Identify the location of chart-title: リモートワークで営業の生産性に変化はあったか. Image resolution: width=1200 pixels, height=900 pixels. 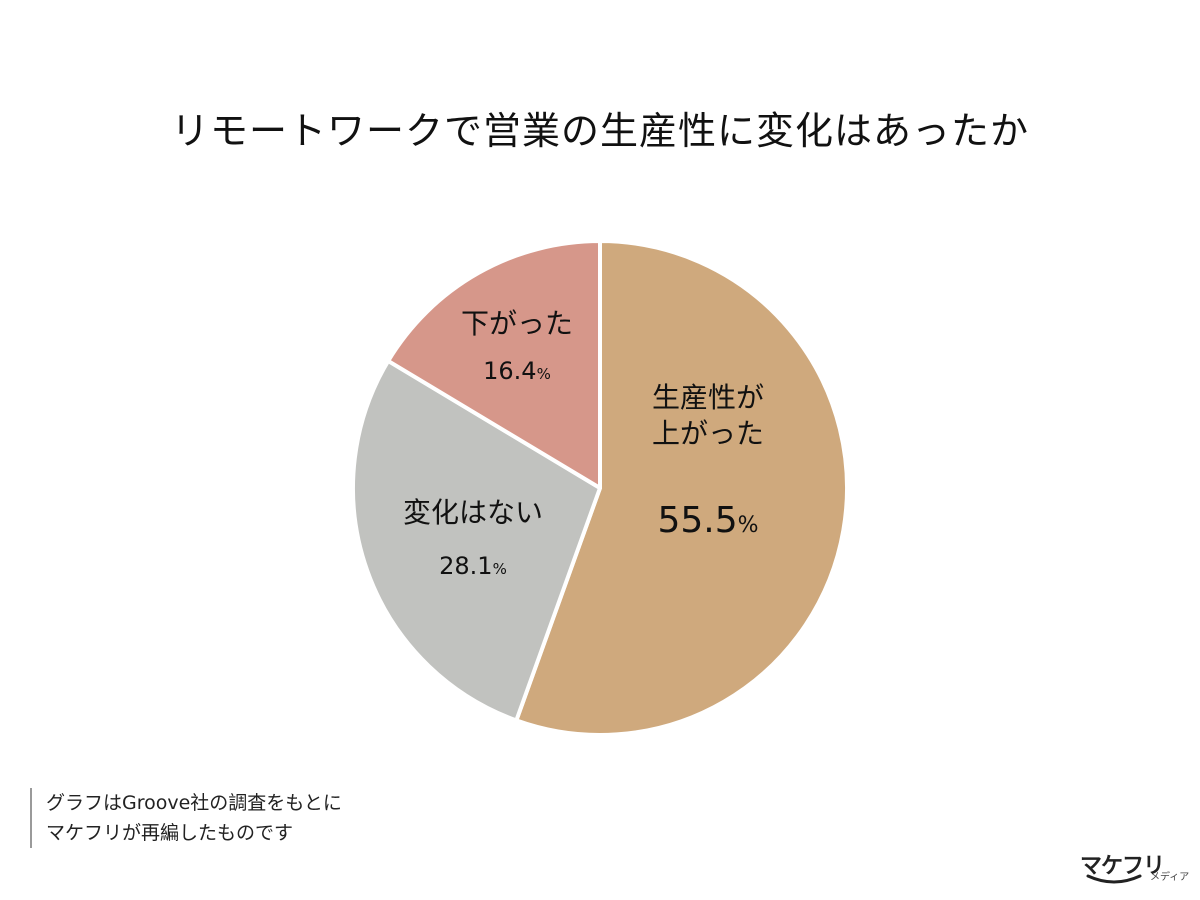
(599, 131).